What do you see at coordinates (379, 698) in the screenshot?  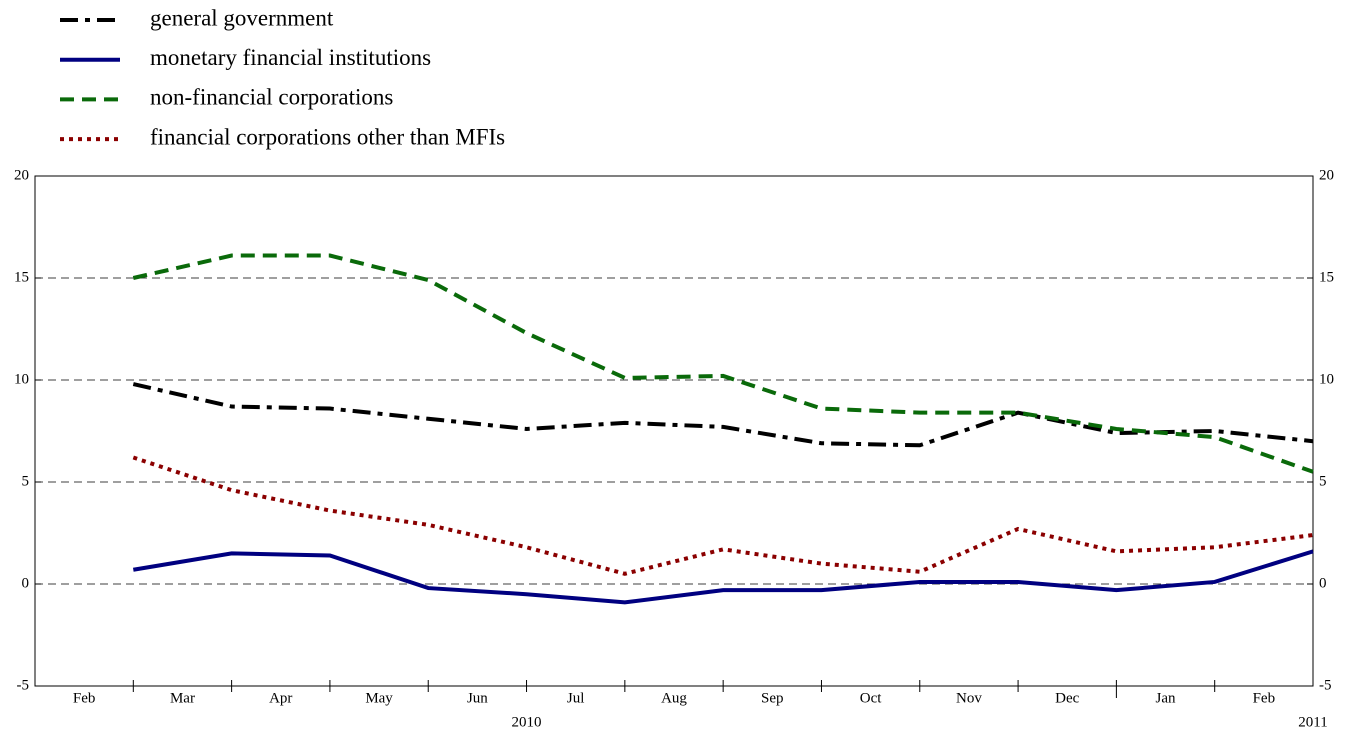 I see `x-tick-label: May` at bounding box center [379, 698].